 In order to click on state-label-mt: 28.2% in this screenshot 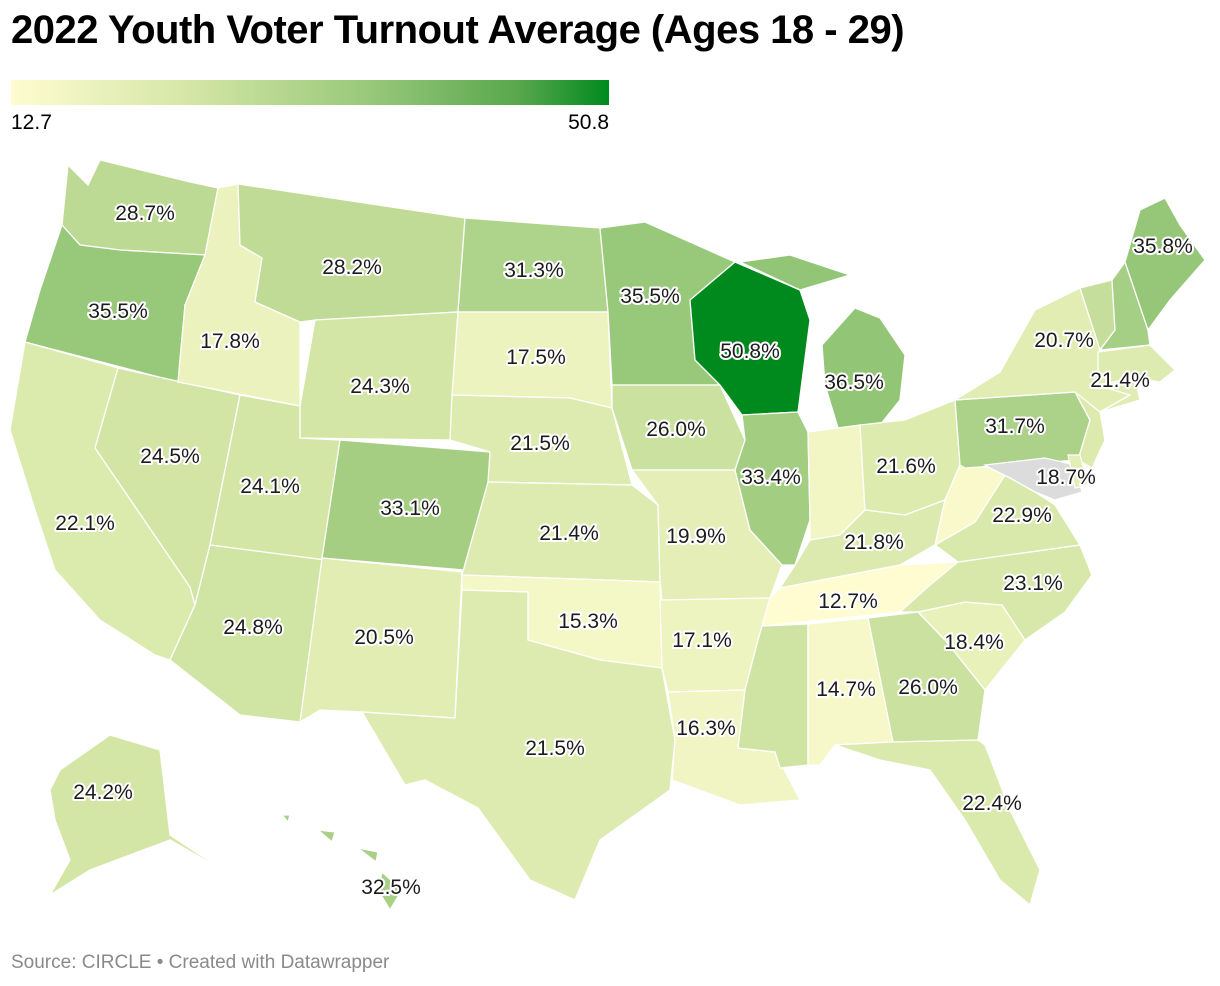, I will do `click(352, 267)`.